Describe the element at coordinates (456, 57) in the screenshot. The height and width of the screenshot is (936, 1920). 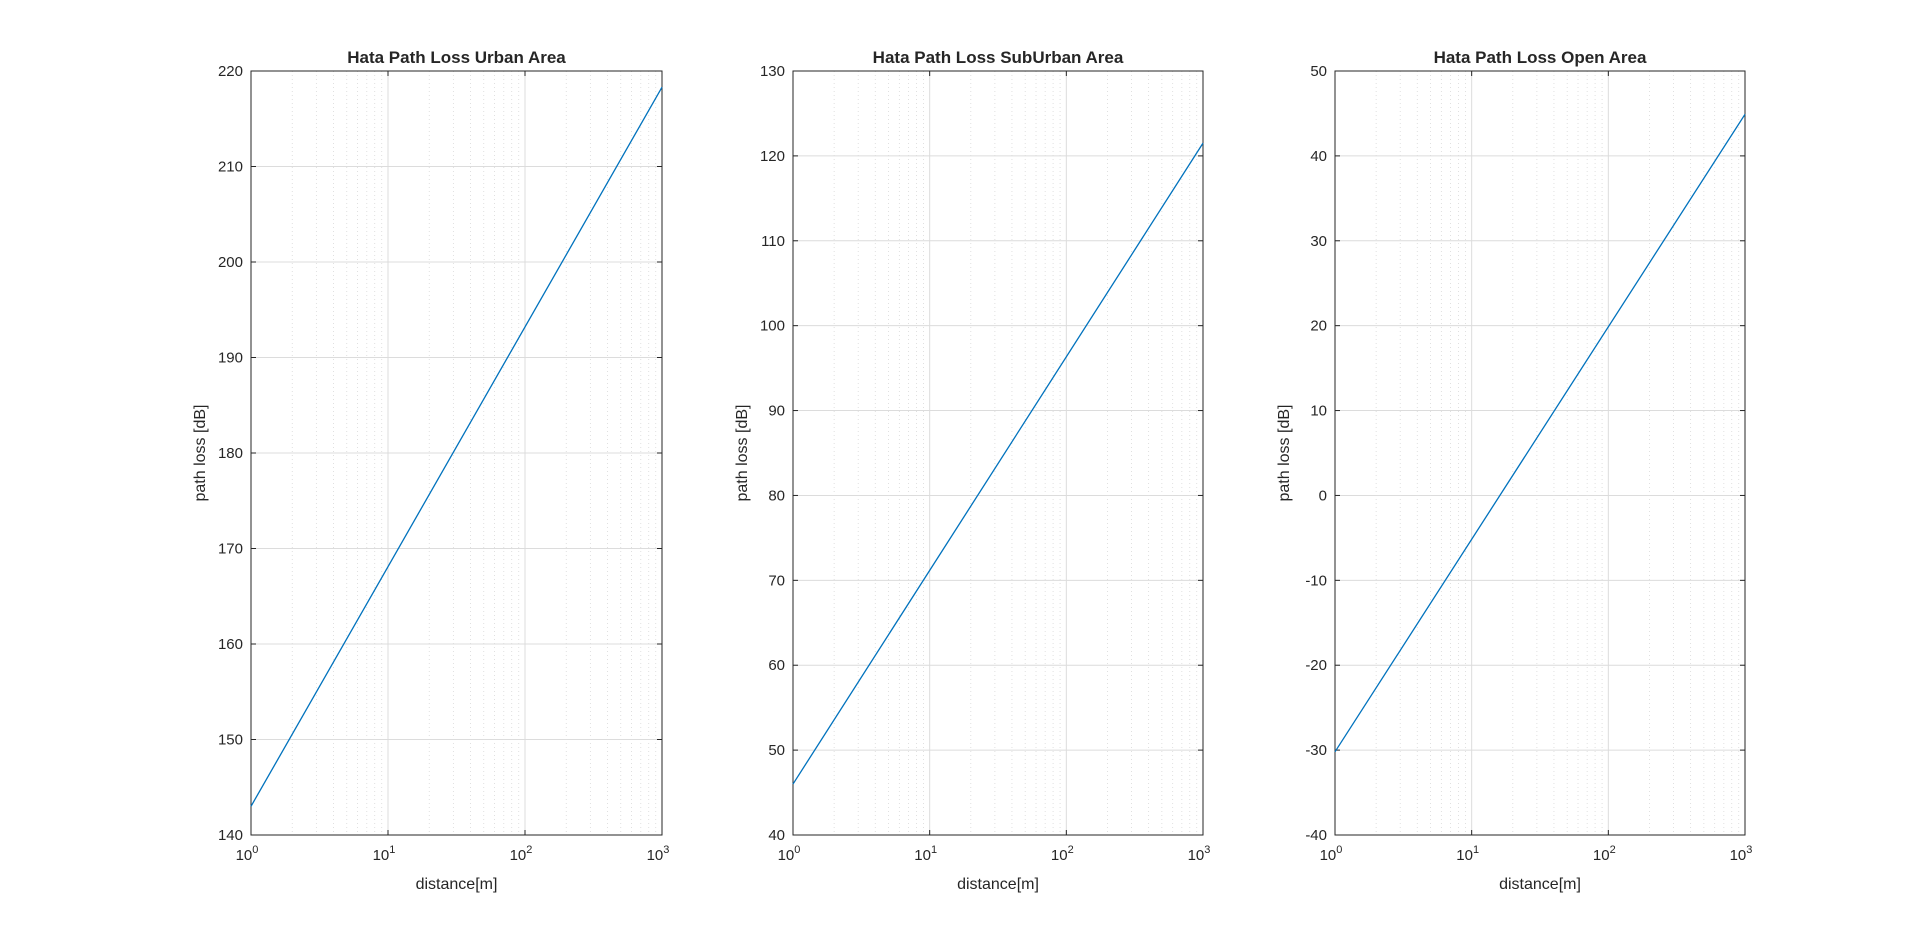
I see `chart-title: Hata Path Loss Urban Area` at that location.